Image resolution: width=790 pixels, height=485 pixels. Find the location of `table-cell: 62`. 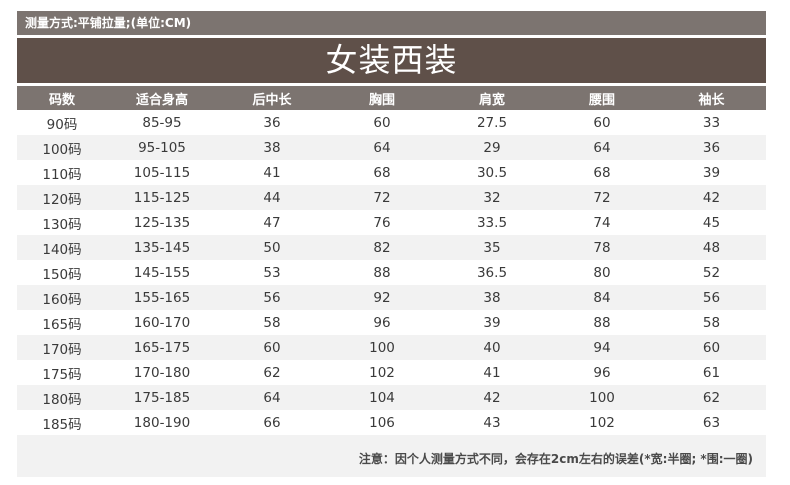

table-cell: 62 is located at coordinates (711, 397).